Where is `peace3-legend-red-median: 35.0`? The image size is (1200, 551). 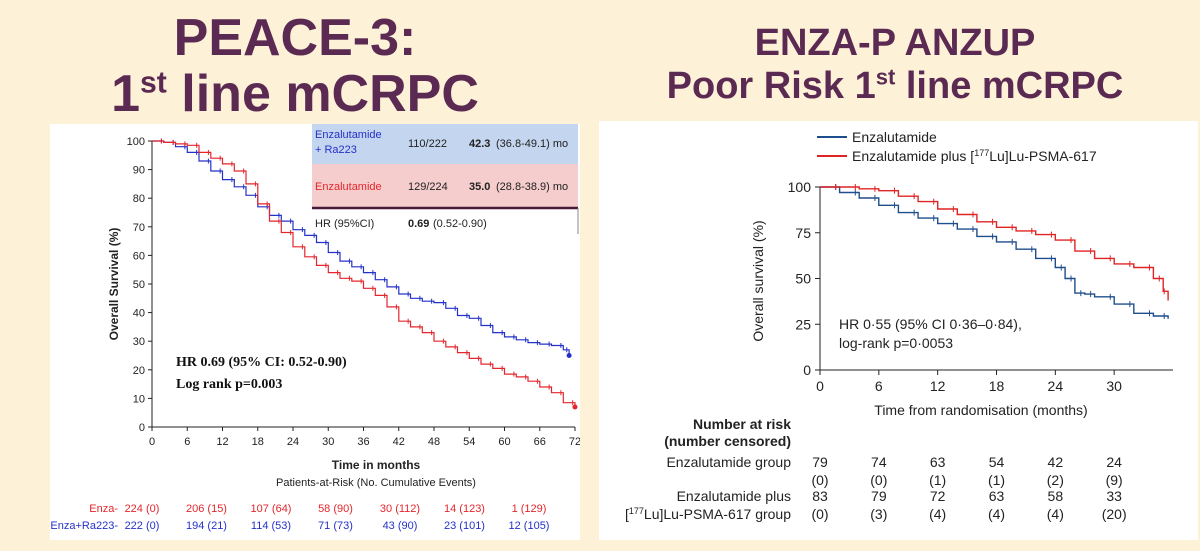
peace3-legend-red-median: 35.0 is located at coordinates (479, 187).